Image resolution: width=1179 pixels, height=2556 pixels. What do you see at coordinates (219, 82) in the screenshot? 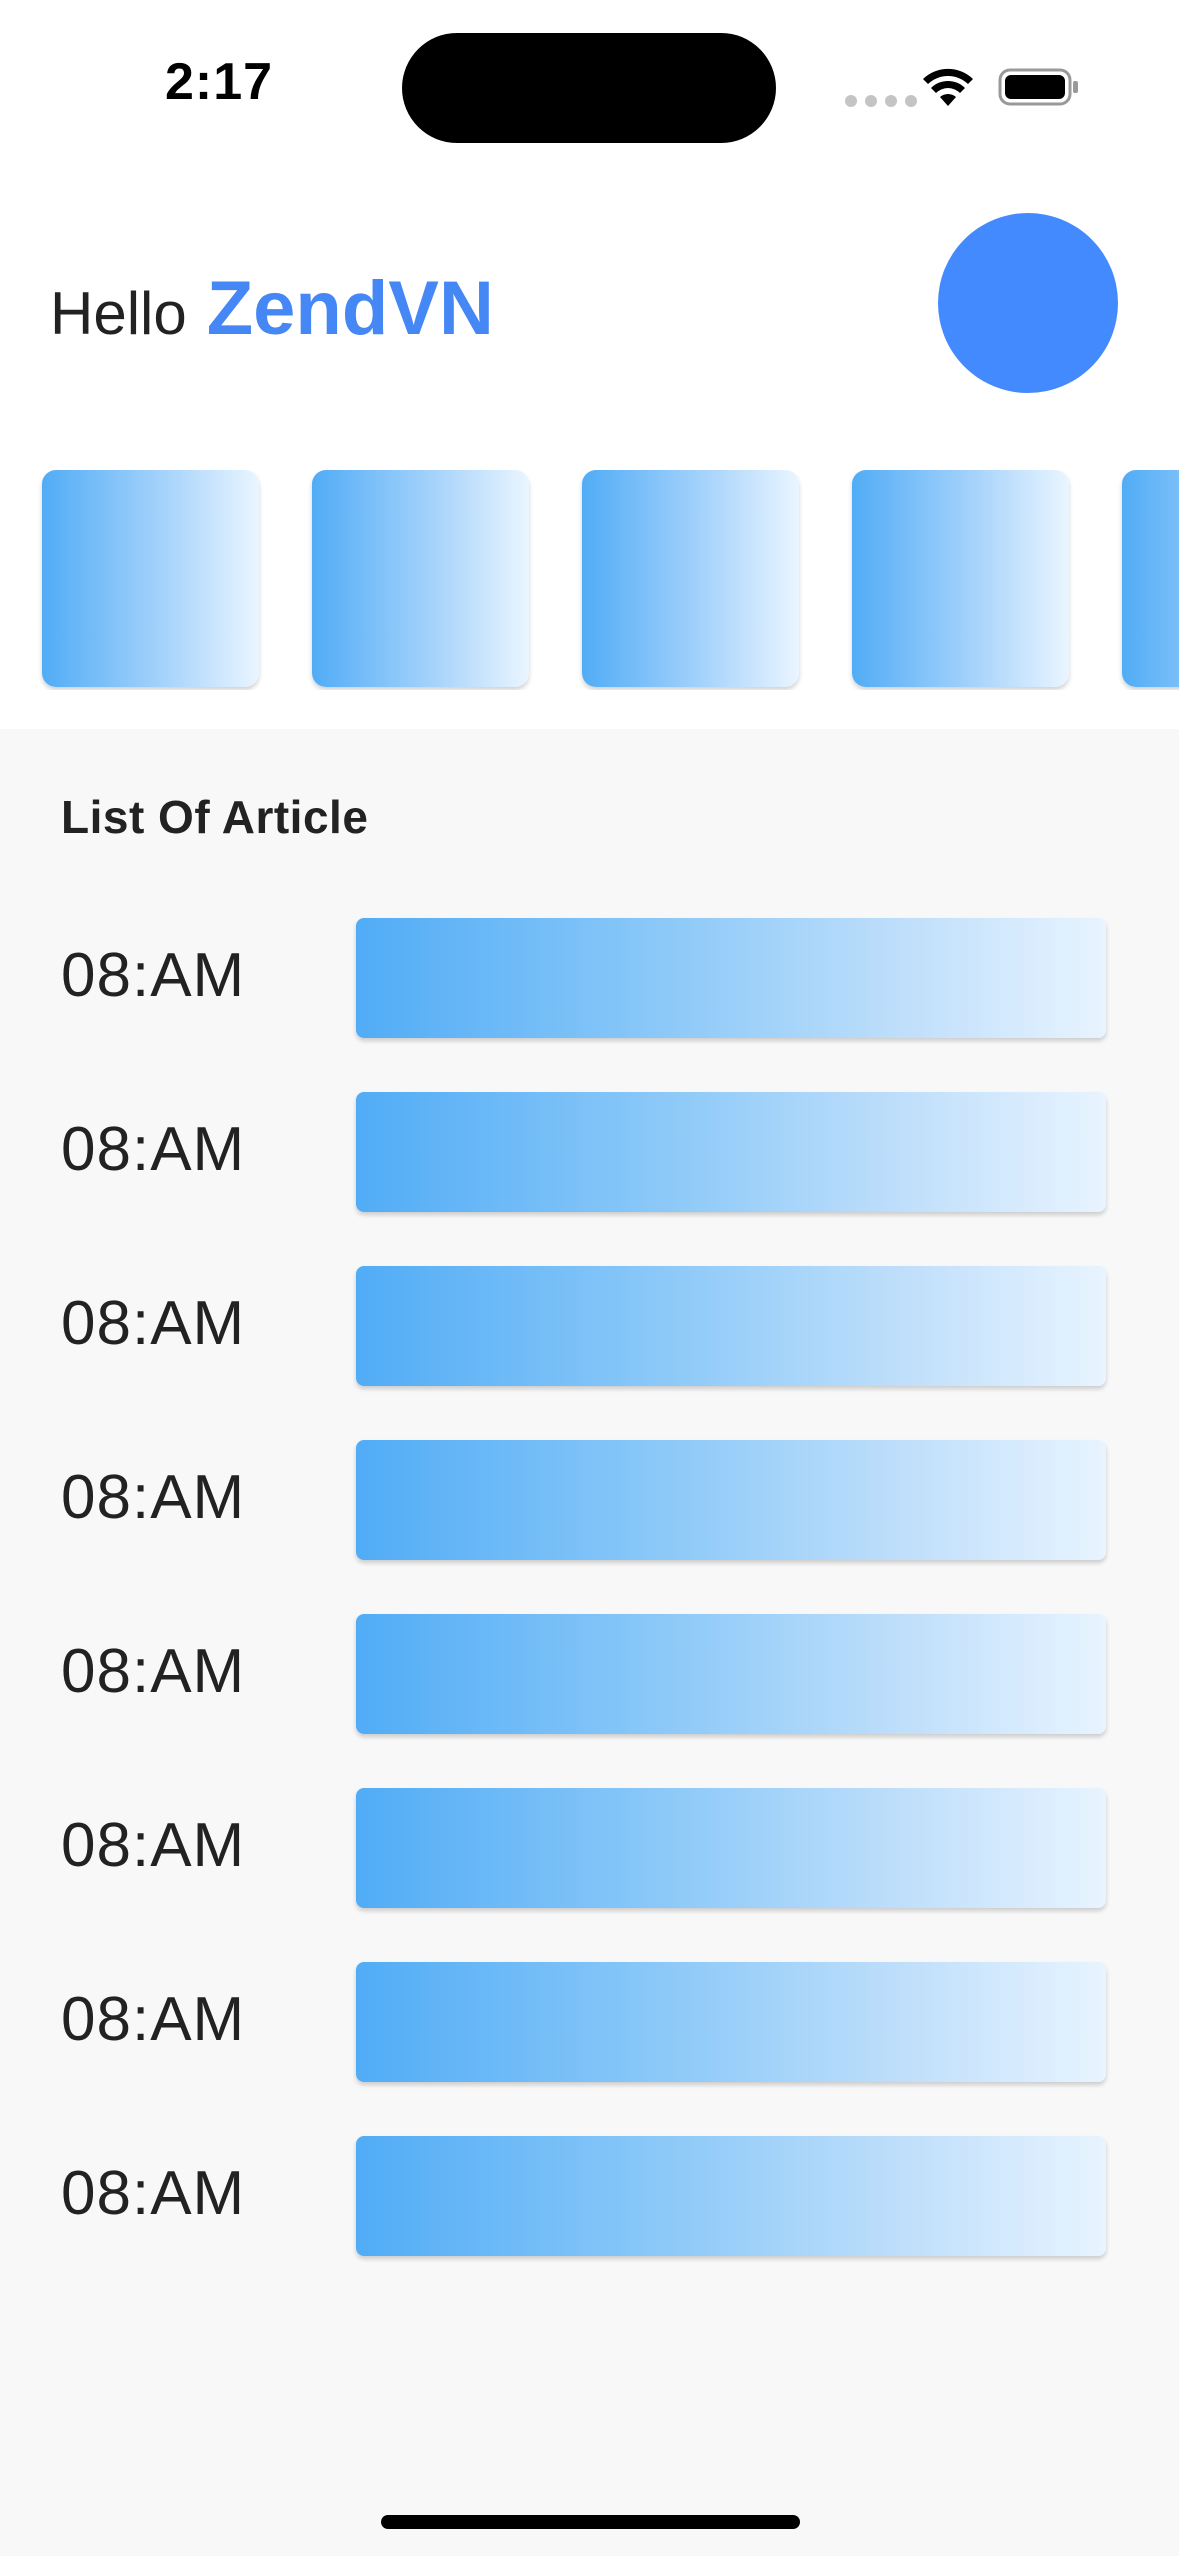
I see `status-time: 2:17` at bounding box center [219, 82].